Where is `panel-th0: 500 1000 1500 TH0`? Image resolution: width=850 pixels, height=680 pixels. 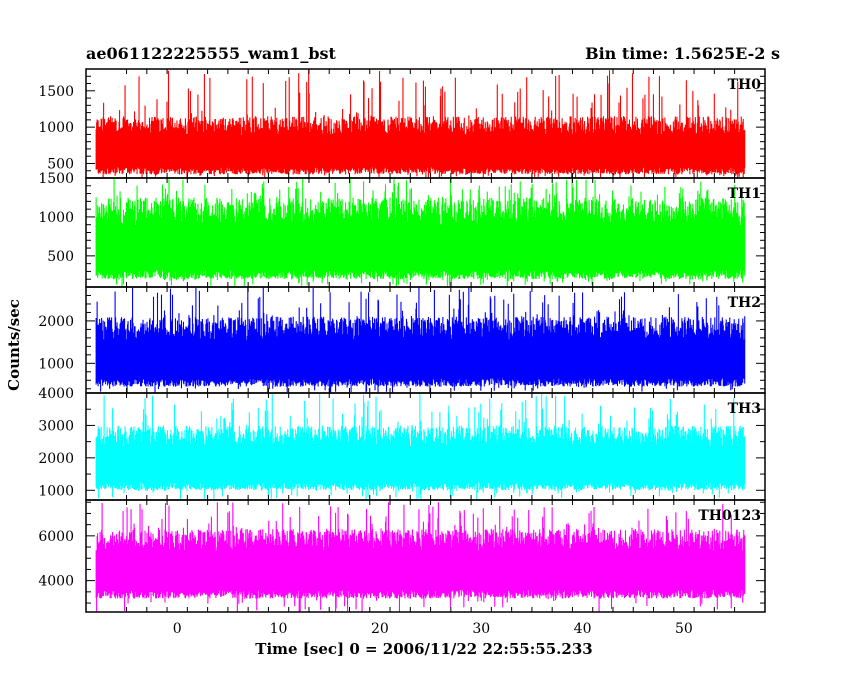
panel-th0: 500 1000 1500 TH0 is located at coordinates (402, 123).